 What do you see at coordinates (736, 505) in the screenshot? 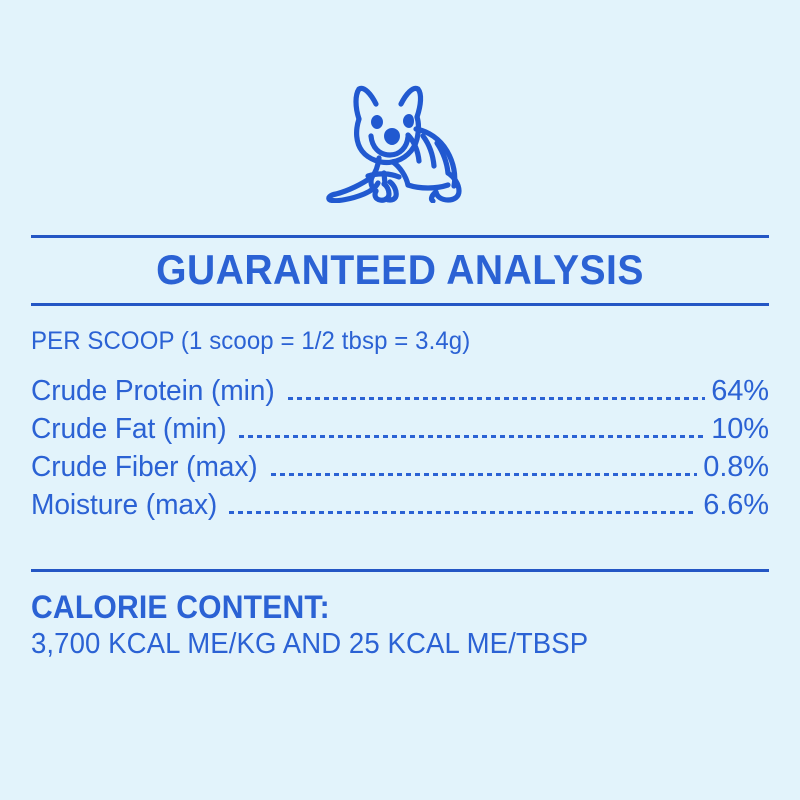
I see `nutrient-value: 6.6%` at bounding box center [736, 505].